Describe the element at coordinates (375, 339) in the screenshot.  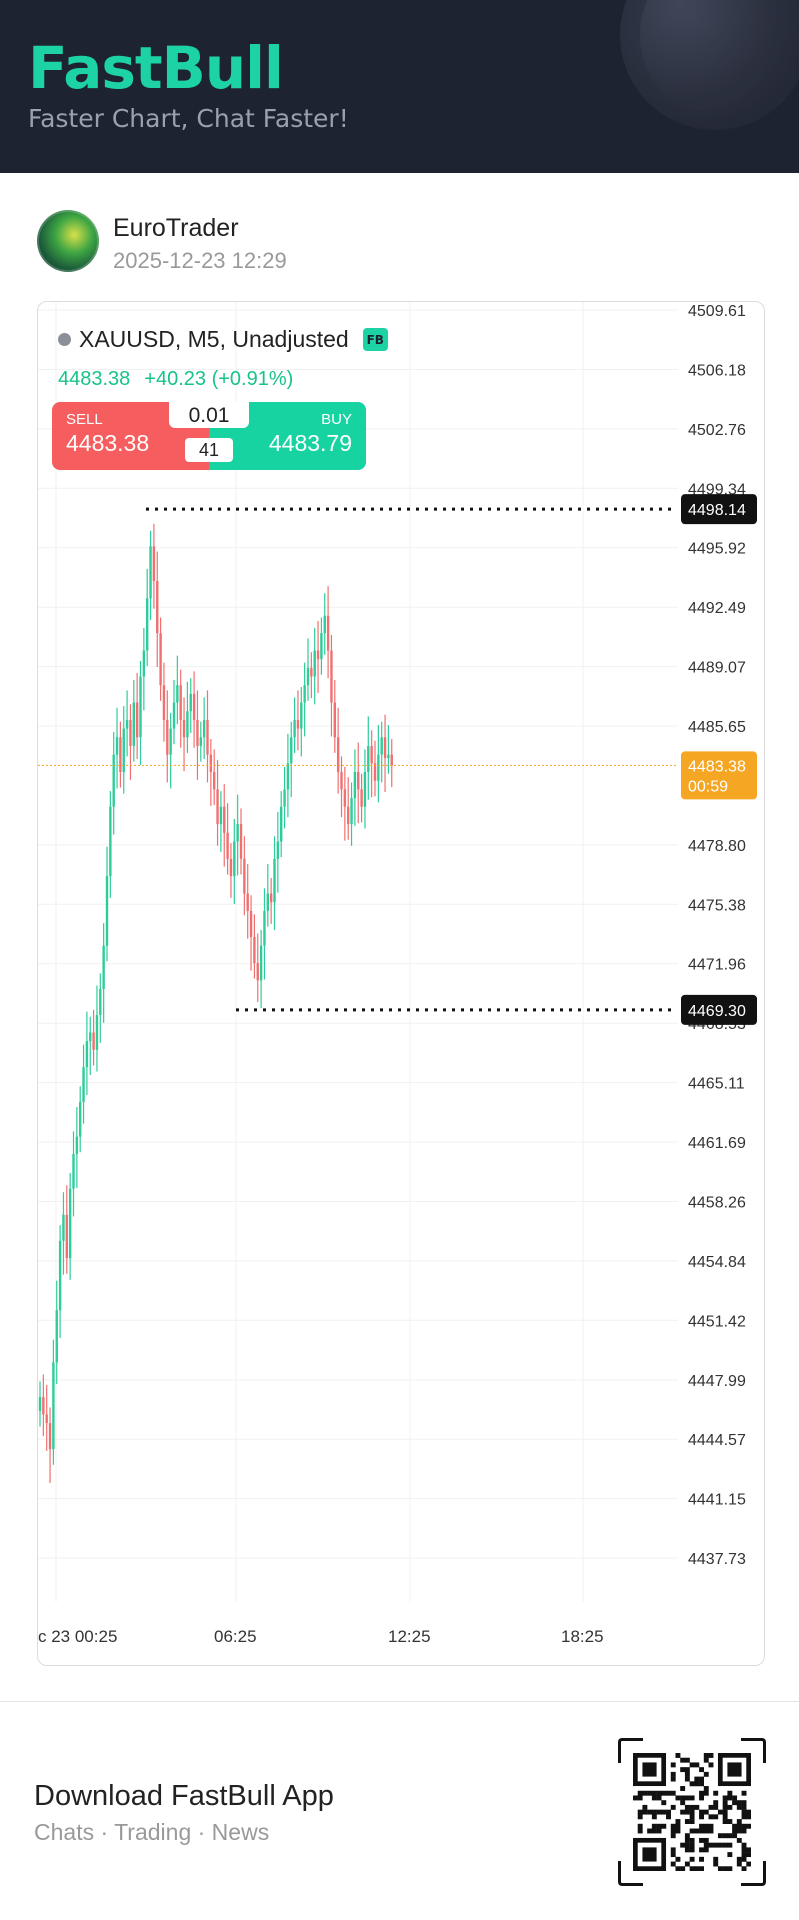
I see `fb-badge-icon: FB` at that location.